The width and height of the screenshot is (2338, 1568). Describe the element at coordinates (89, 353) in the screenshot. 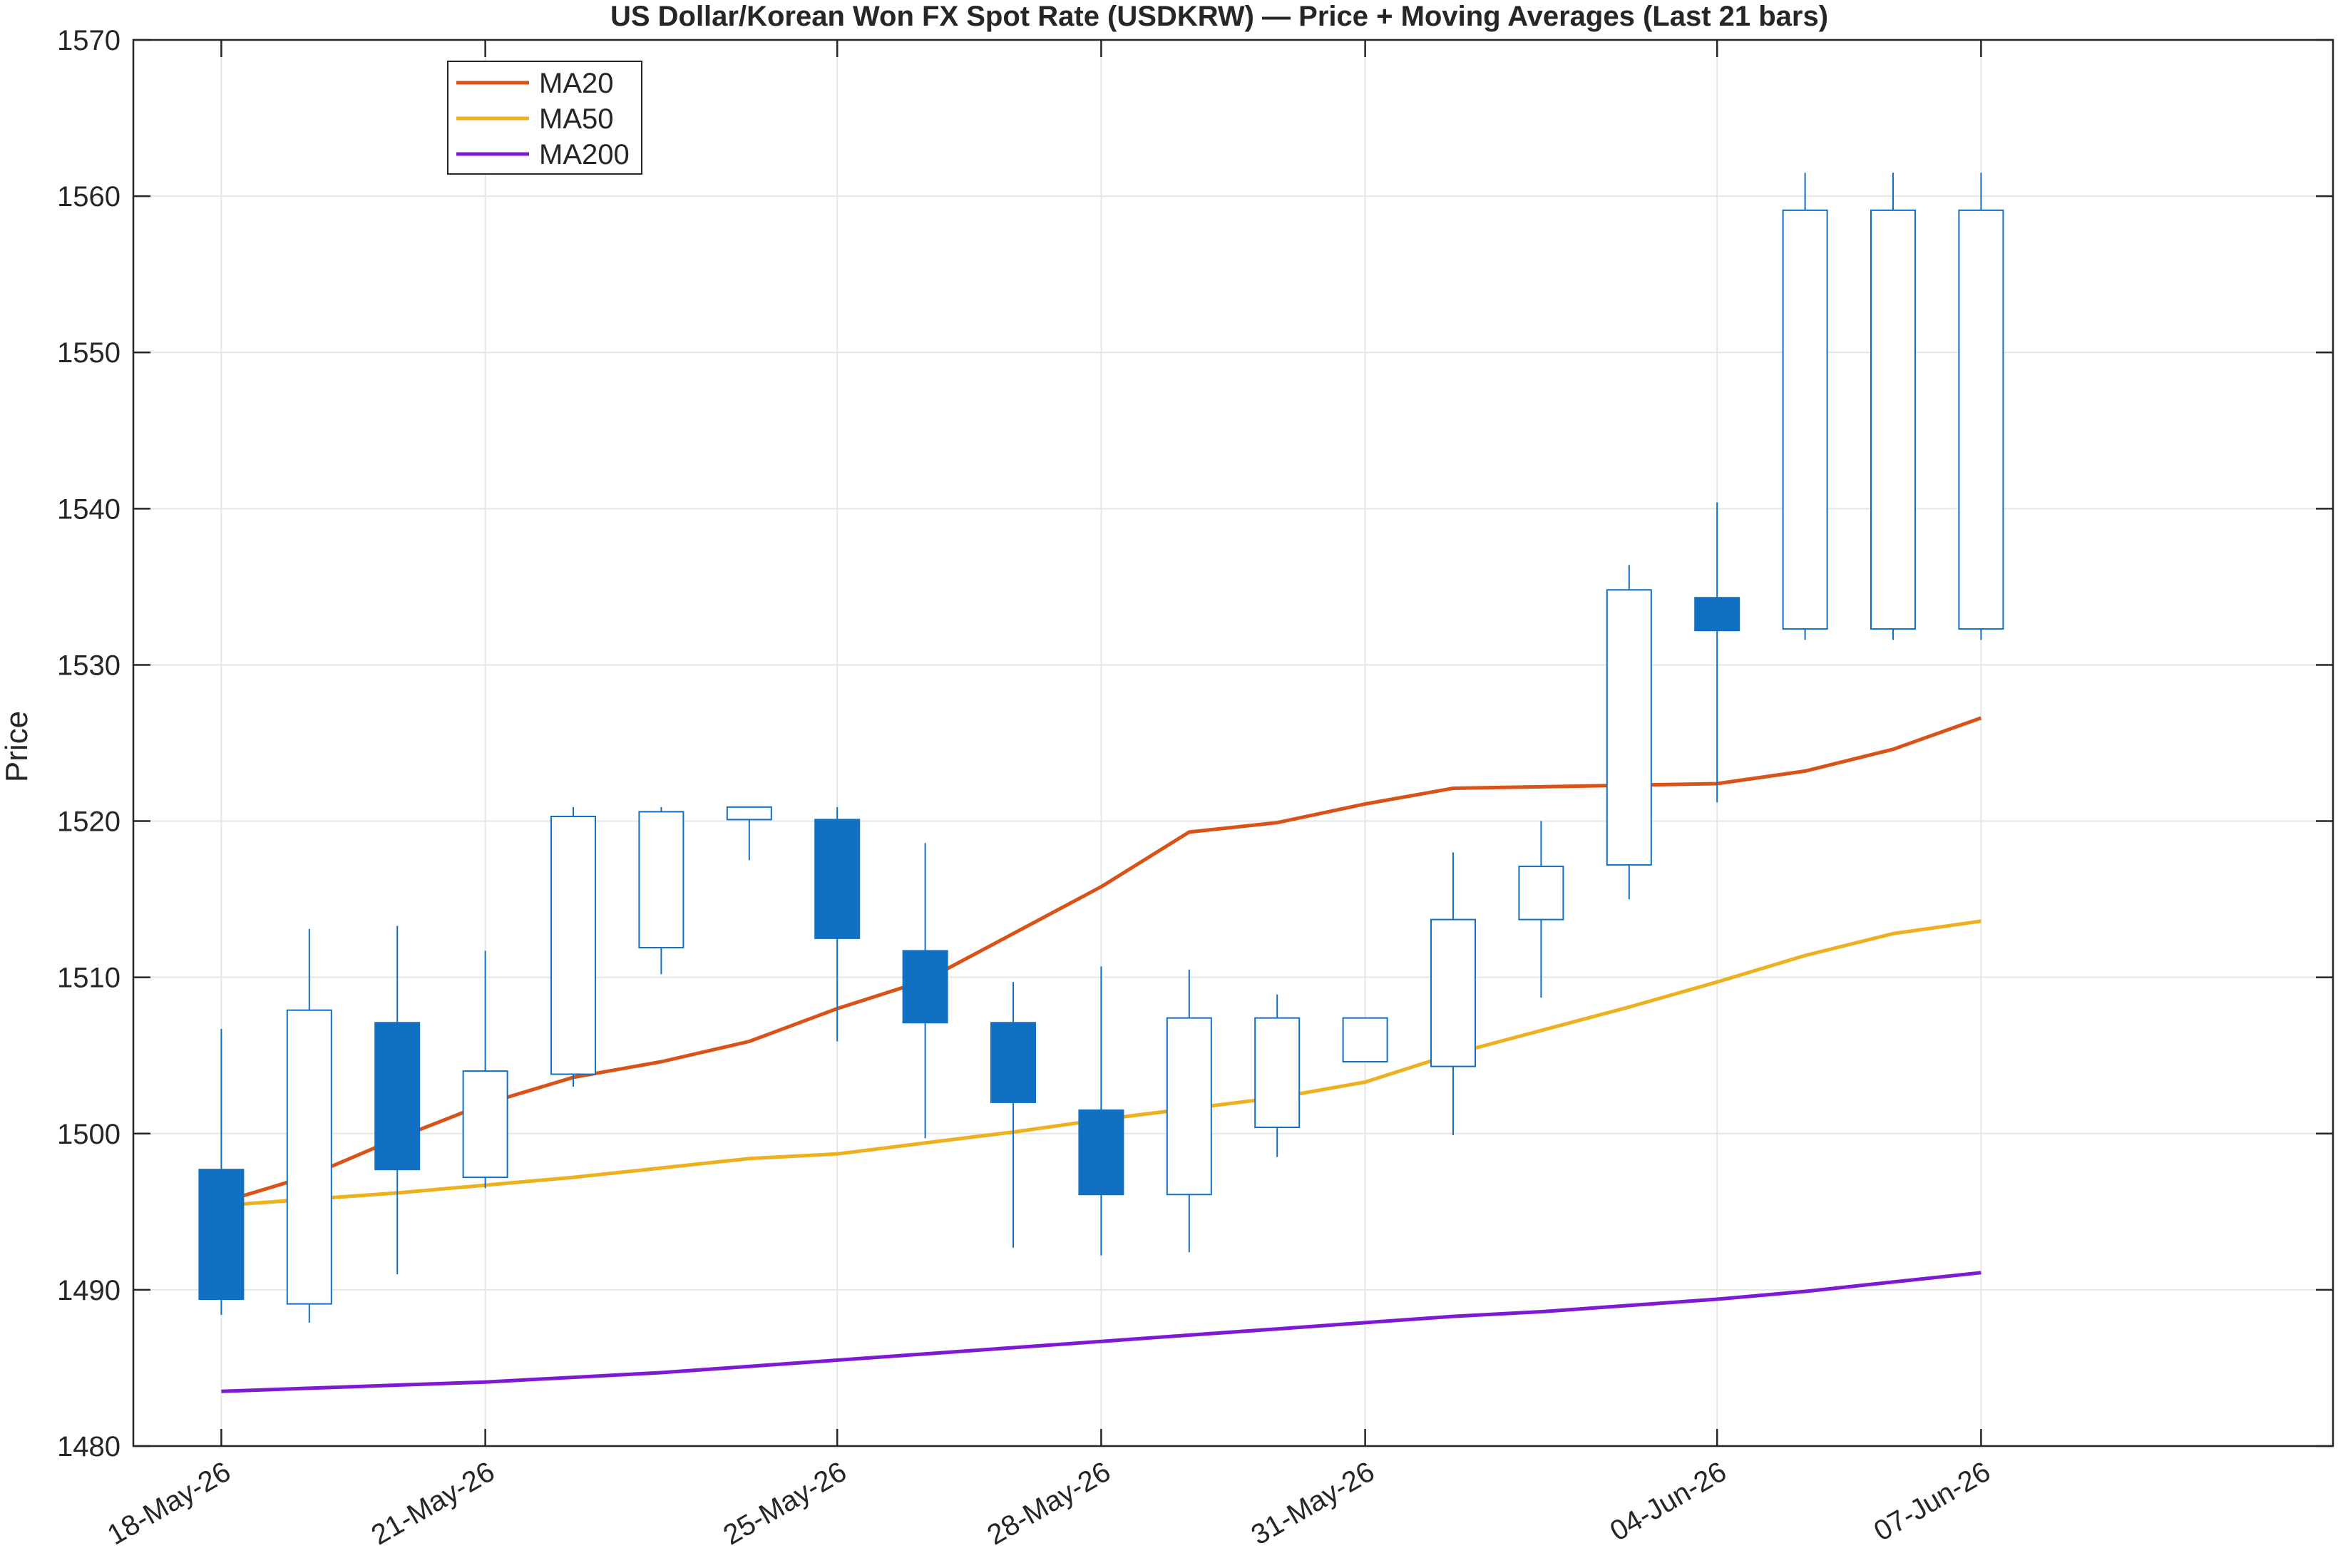

I see `y-tick-label: 1550` at that location.